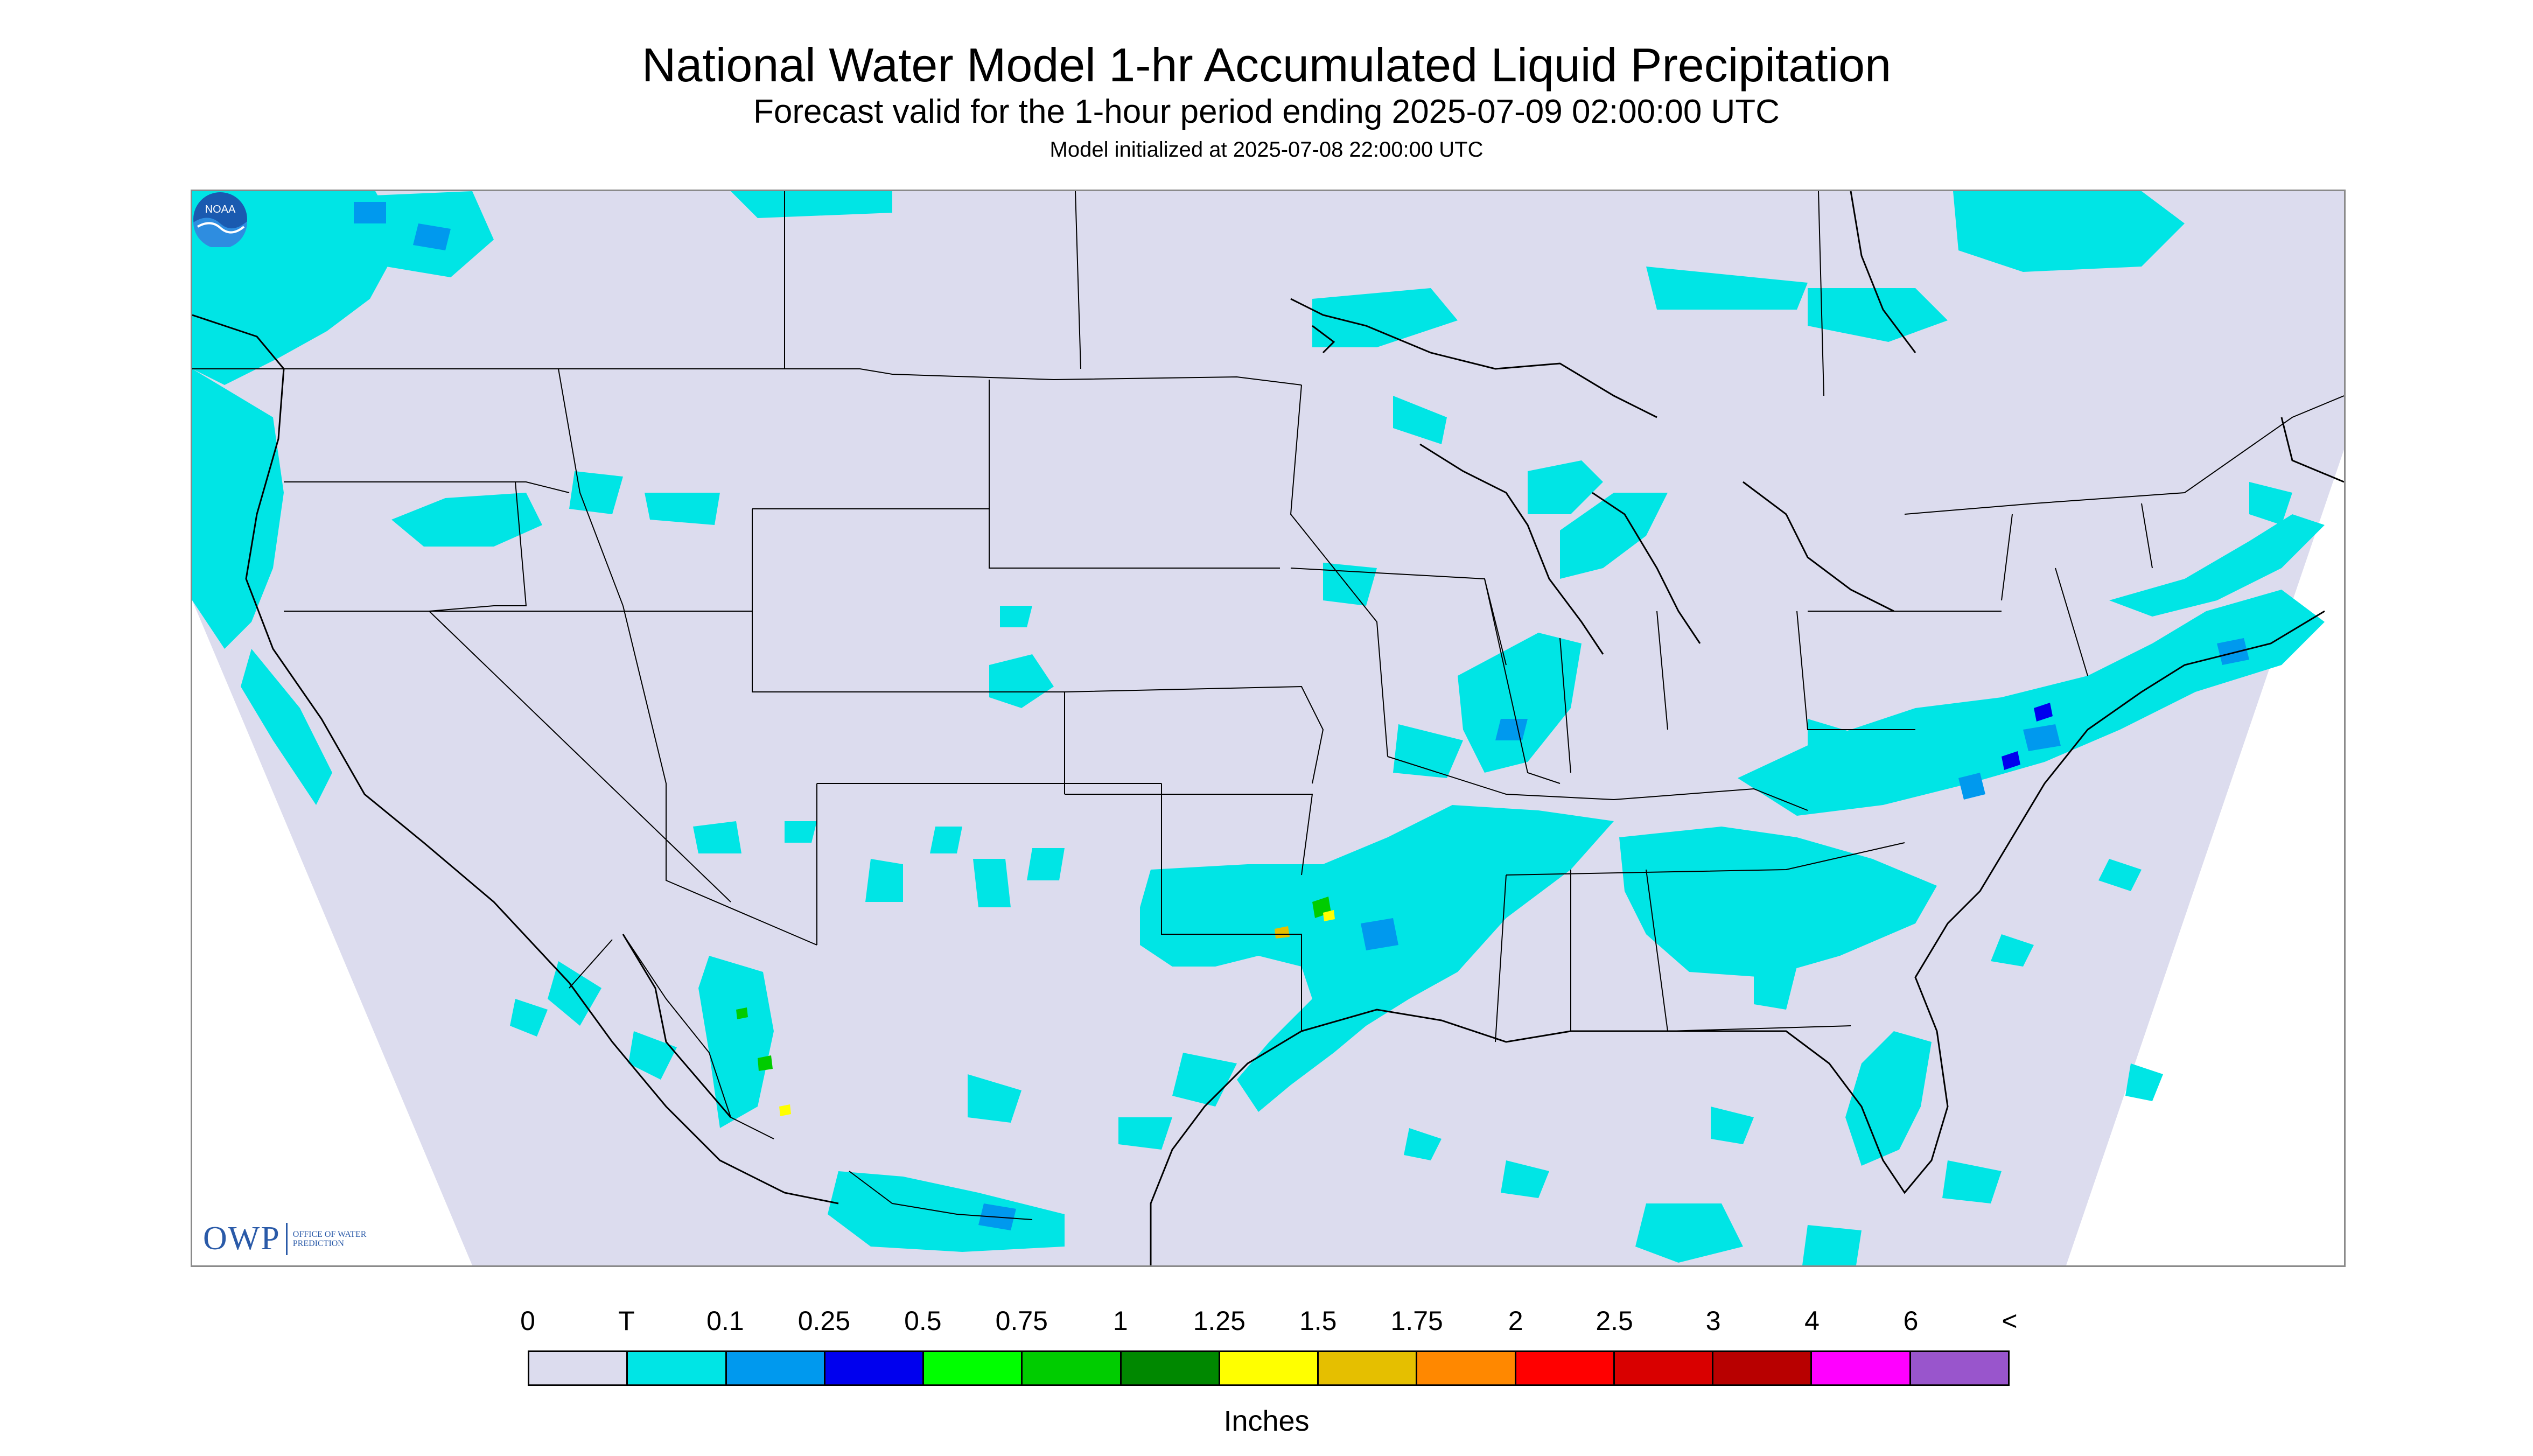 Image resolution: width=2533 pixels, height=1456 pixels. I want to click on legend-label: 6, so click(1911, 1321).